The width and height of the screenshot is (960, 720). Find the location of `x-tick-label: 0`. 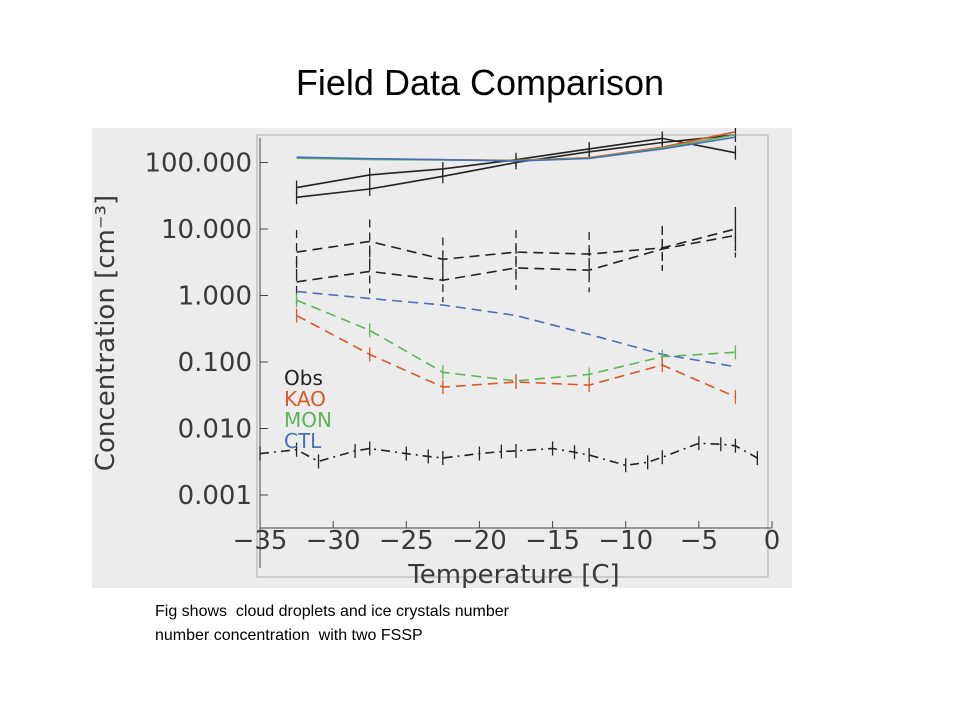

x-tick-label: 0 is located at coordinates (772, 541).